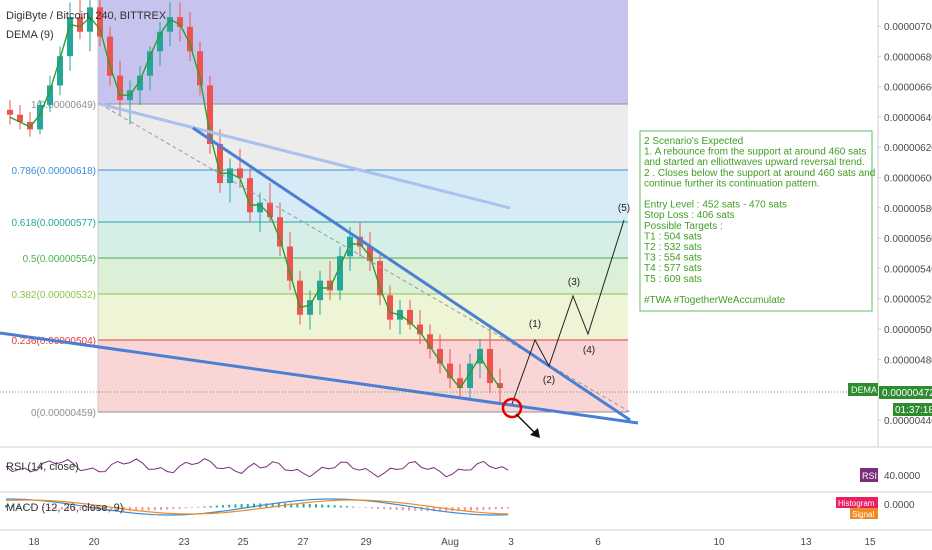  I want to click on dema-legend: DEMA (9), so click(30, 35).